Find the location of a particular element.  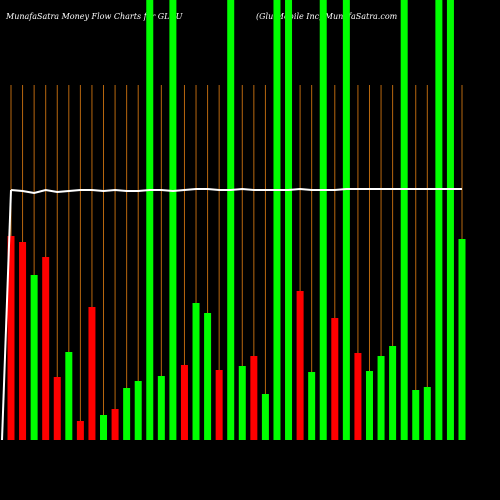

chart-title: MunafaSatra Money Flow Charts for GLUU is located at coordinates (94, 16).